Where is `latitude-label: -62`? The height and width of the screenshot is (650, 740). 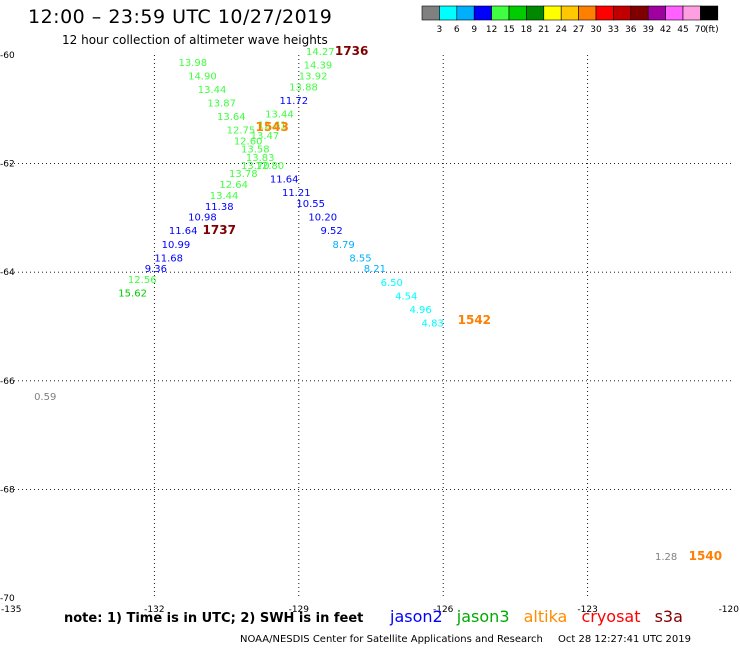
latitude-label: -62 is located at coordinates (7, 165).